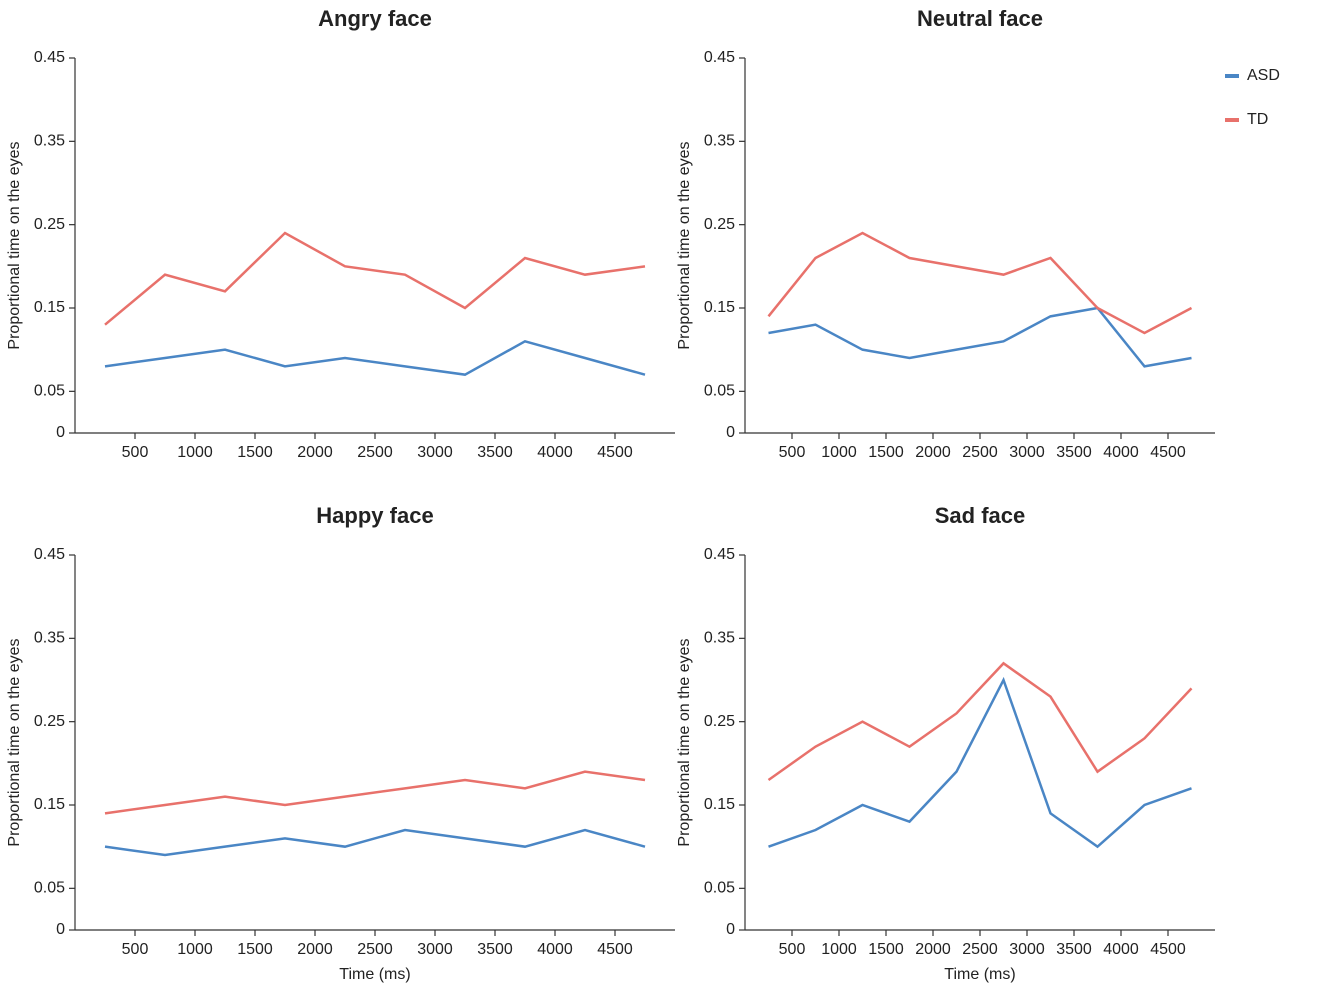 This screenshot has width=1332, height=987. I want to click on chart-title: Sad face, so click(980, 515).